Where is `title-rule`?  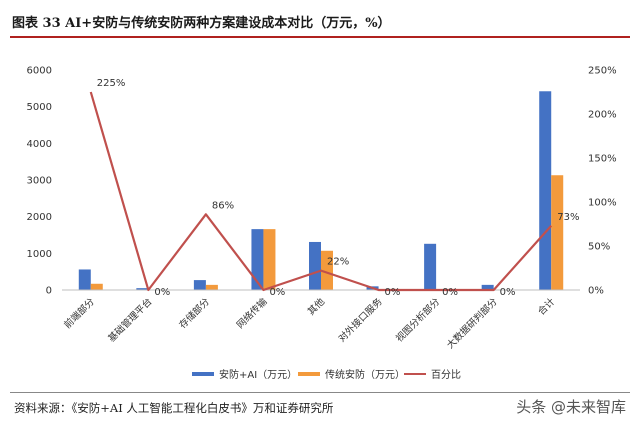 title-rule is located at coordinates (320, 37).